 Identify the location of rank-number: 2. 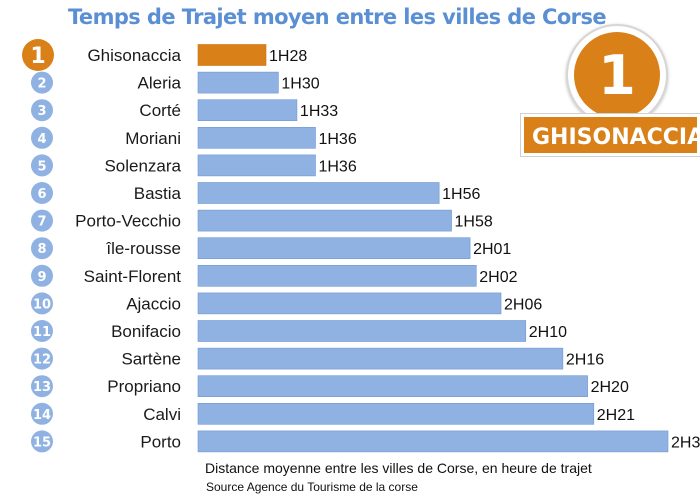
(41, 84).